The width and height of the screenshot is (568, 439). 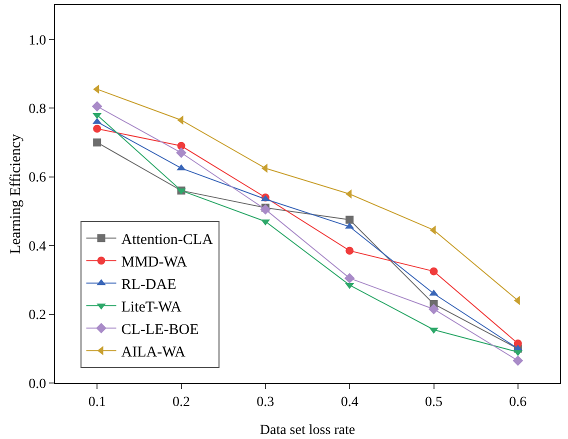 What do you see at coordinates (154, 262) in the screenshot?
I see `legend-label: MMD-WA` at bounding box center [154, 262].